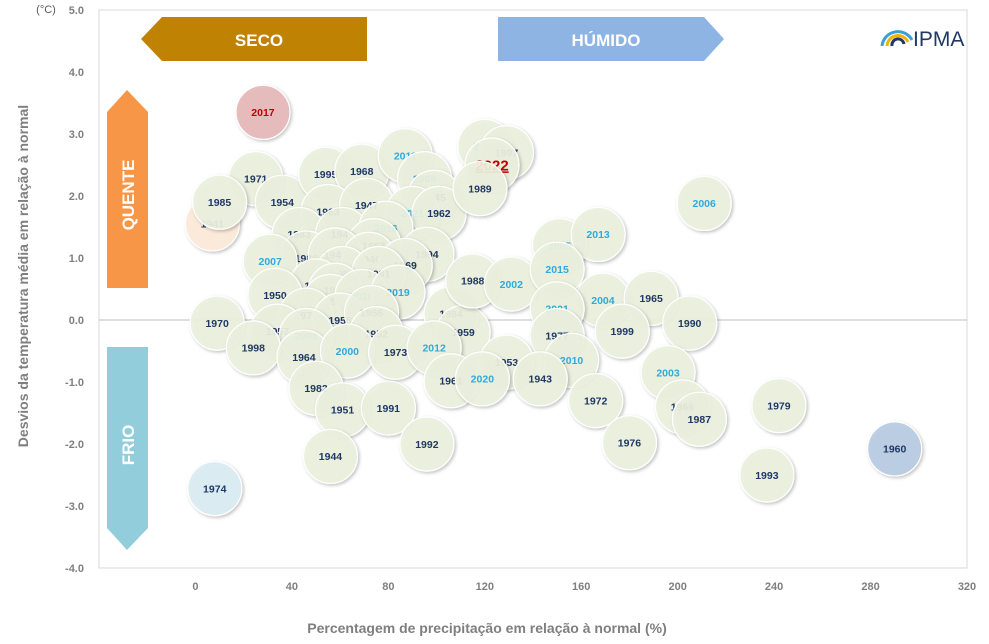 The width and height of the screenshot is (989, 644). I want to click on point-1943: 1943, so click(540, 379).